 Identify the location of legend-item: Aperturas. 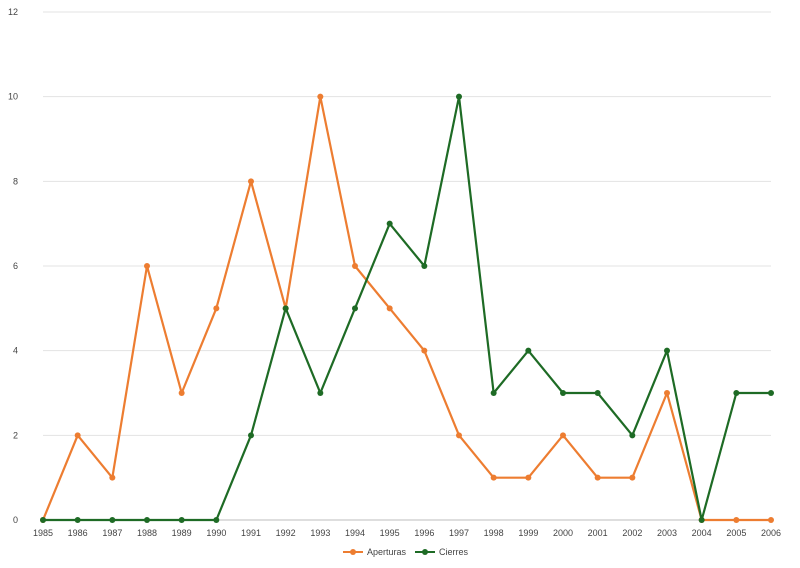
(375, 552).